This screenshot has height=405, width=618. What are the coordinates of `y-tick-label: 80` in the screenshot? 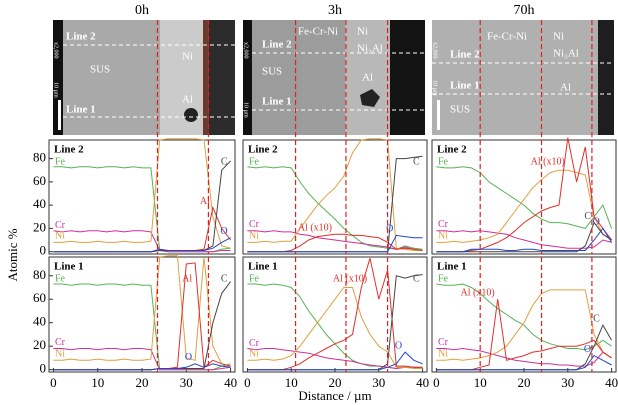 It's located at (39, 274).